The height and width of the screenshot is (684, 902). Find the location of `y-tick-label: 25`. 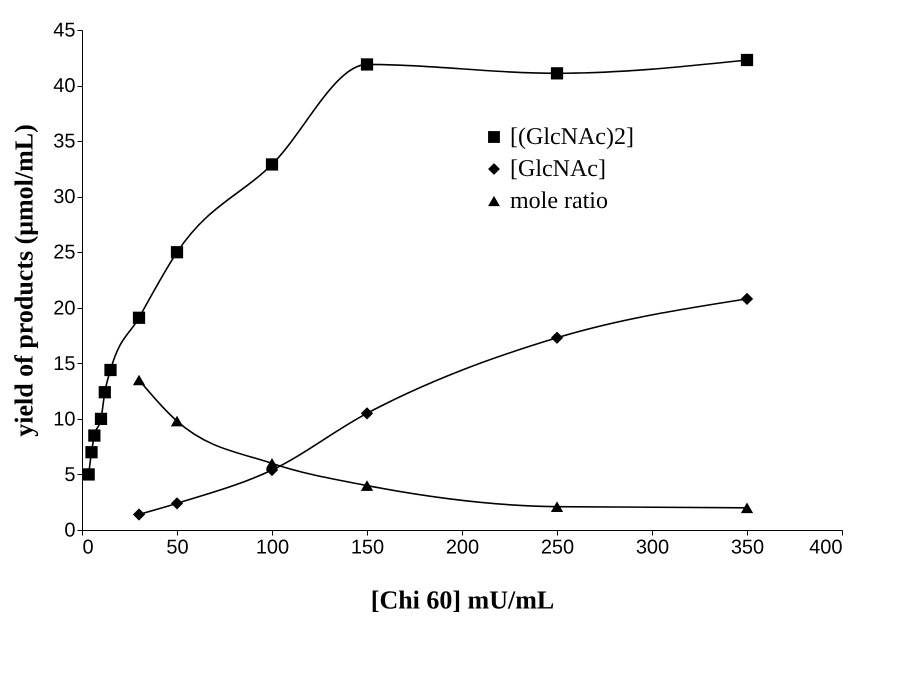

y-tick-label: 25 is located at coordinates (64, 253).